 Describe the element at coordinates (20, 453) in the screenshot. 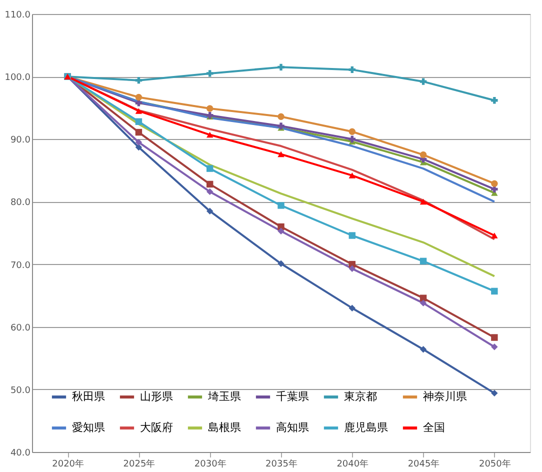

I see `y-tick-label: 40.0` at that location.